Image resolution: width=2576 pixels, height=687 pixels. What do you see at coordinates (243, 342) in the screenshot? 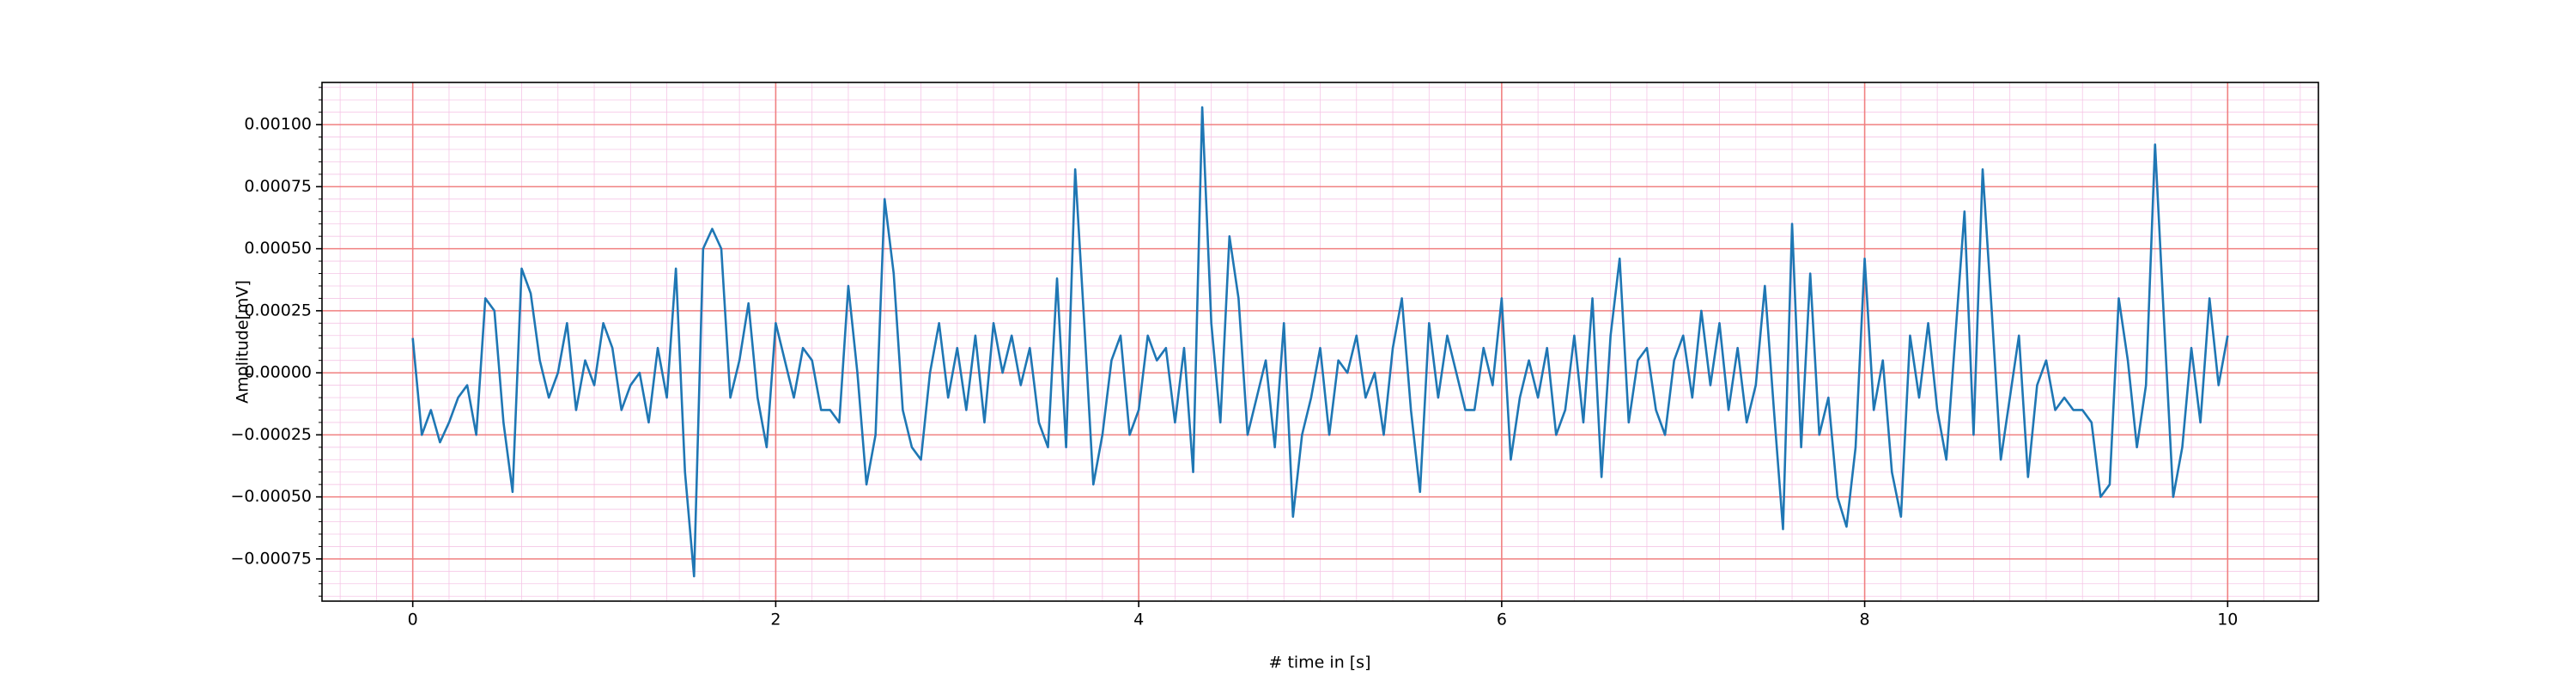
I see `y-axis-label: Amplitude[mV]` at bounding box center [243, 342].